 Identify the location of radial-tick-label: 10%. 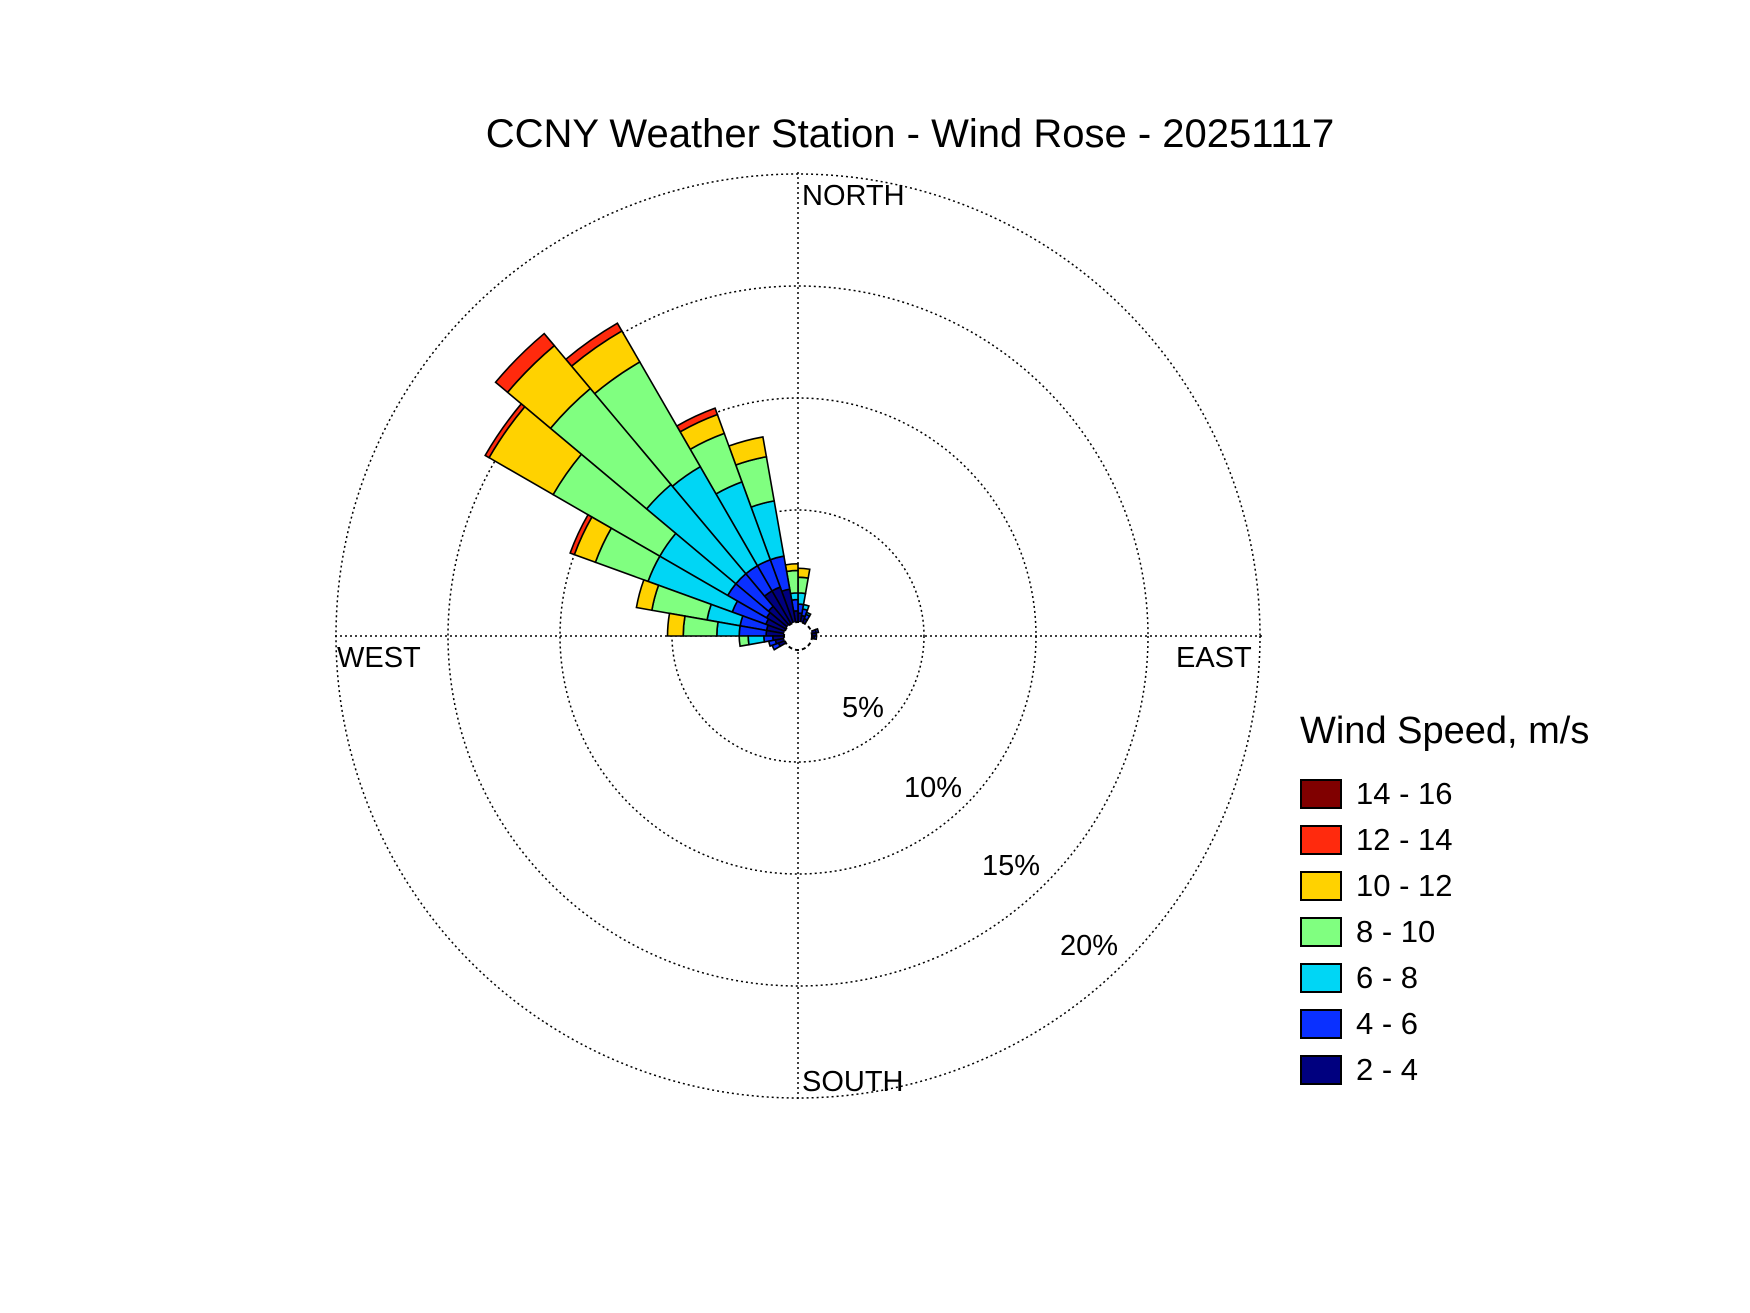
(933, 788).